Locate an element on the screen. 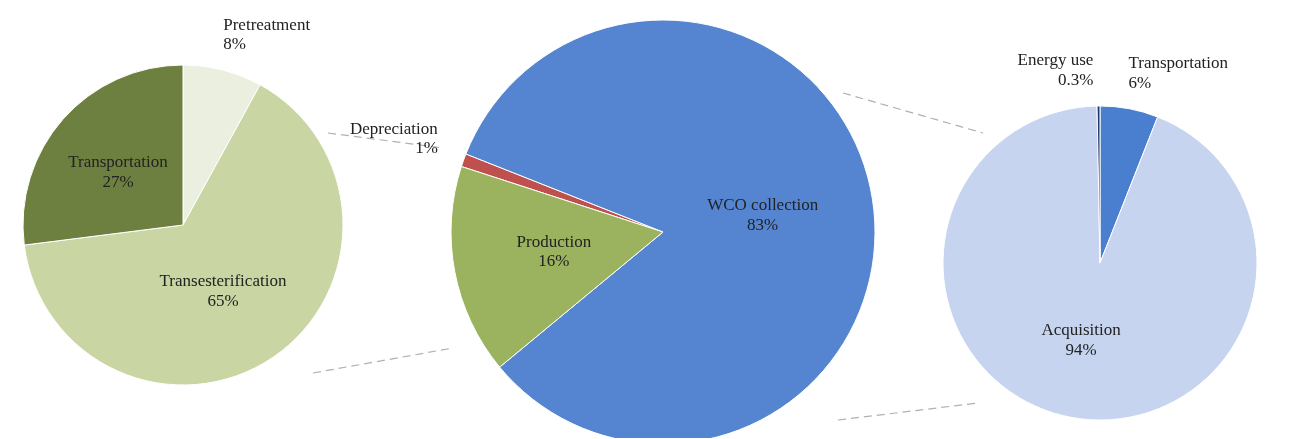 This screenshot has height=439, width=1296. data-label: 27% is located at coordinates (118, 181).